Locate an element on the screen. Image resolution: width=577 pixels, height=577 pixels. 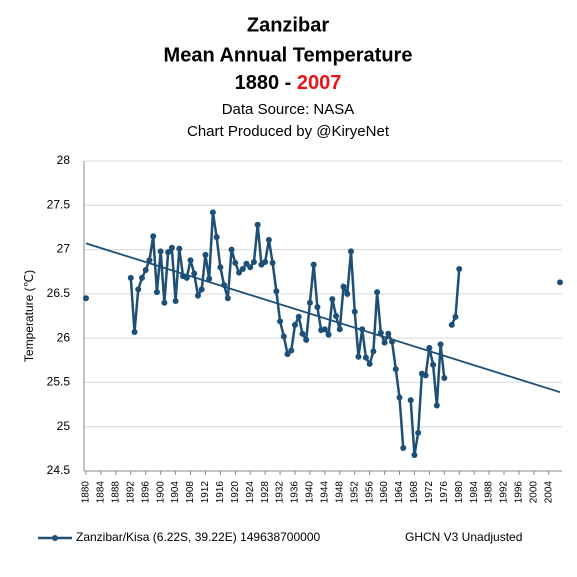
x-tick-label: 1896 is located at coordinates (145, 492).